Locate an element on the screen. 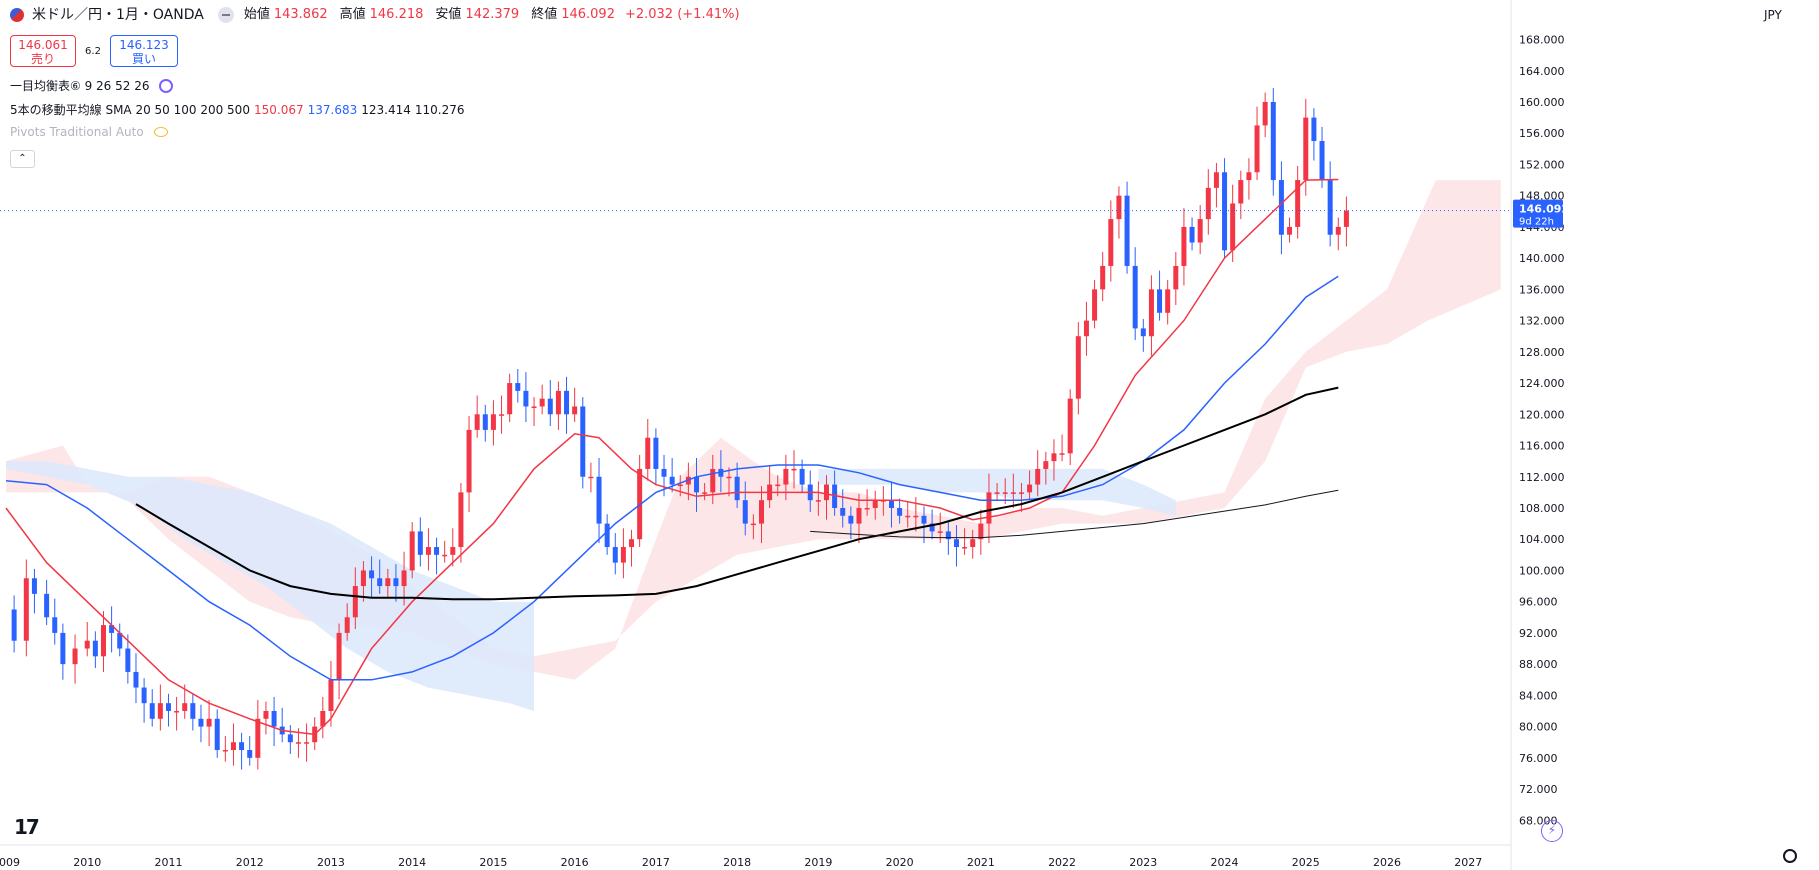 This screenshot has width=1819, height=870. hidden-eye-icon is located at coordinates (160, 132).